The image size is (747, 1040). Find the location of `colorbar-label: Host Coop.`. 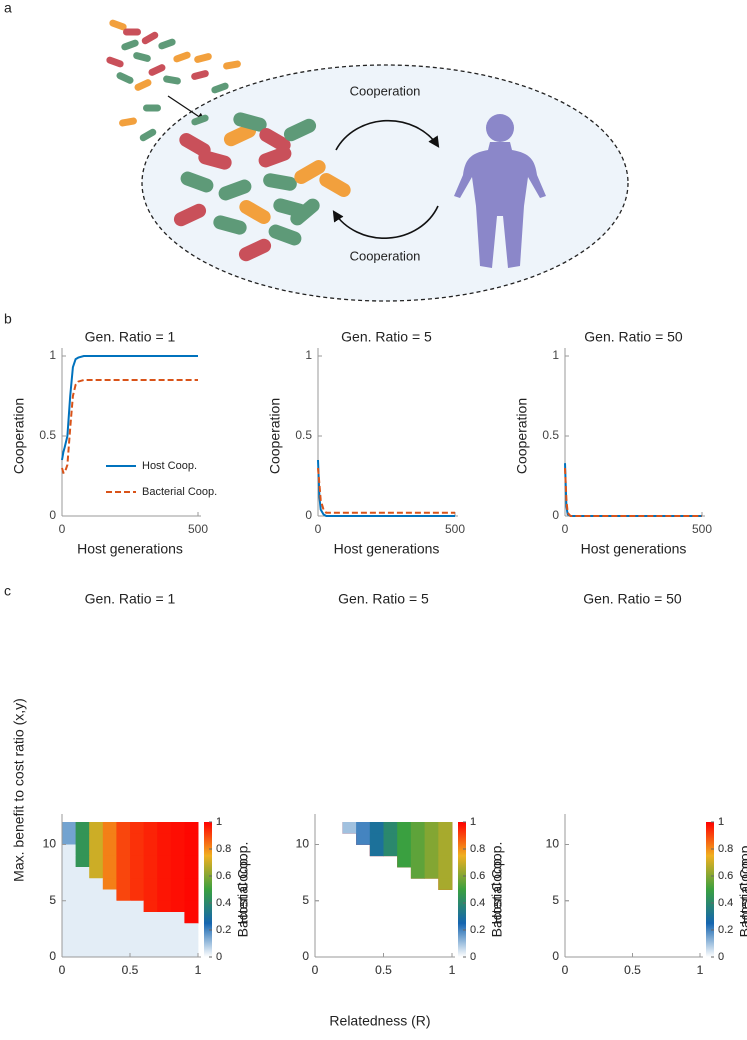

colorbar-label: Host Coop. is located at coordinates (243, 889).